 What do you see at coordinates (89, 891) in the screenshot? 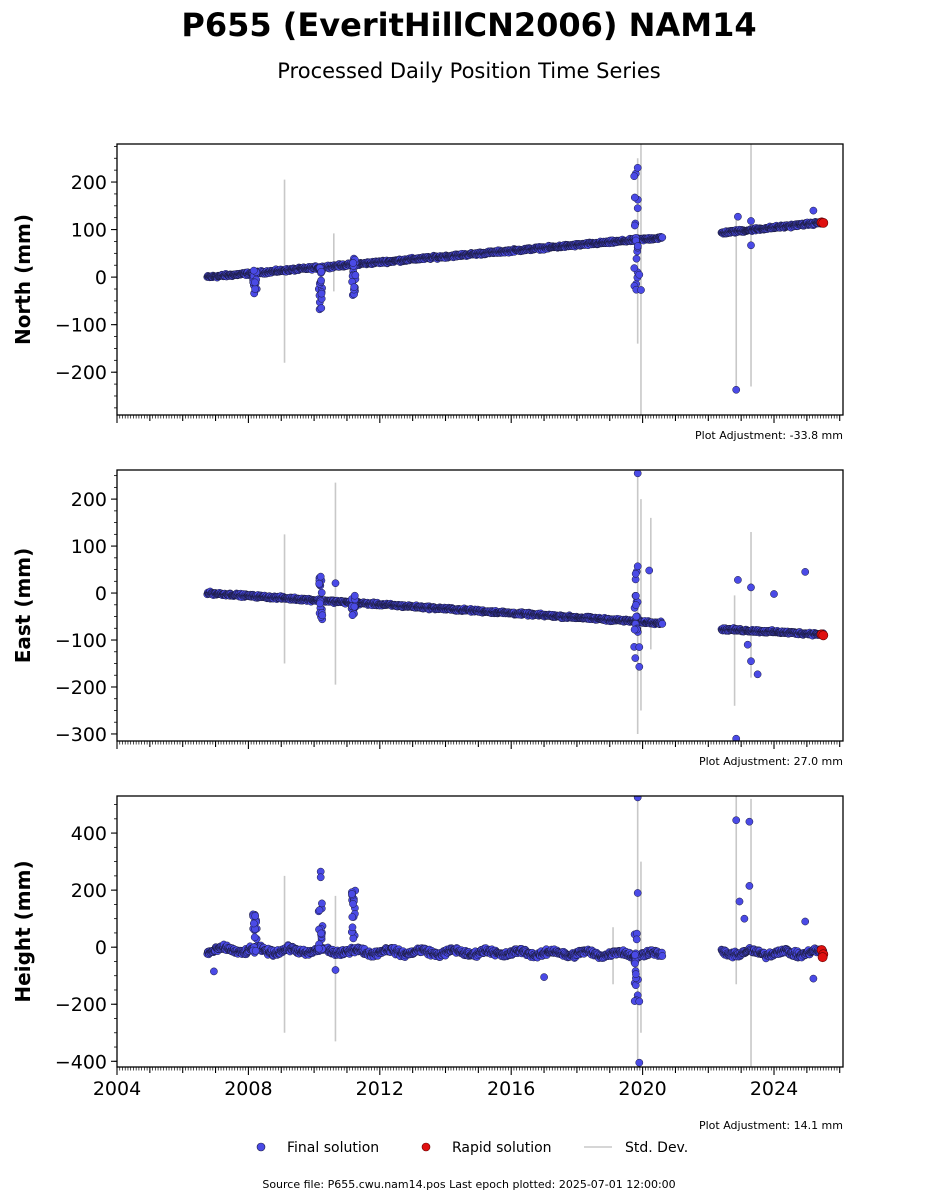
I see `height-ytick-label: 200` at bounding box center [89, 891].